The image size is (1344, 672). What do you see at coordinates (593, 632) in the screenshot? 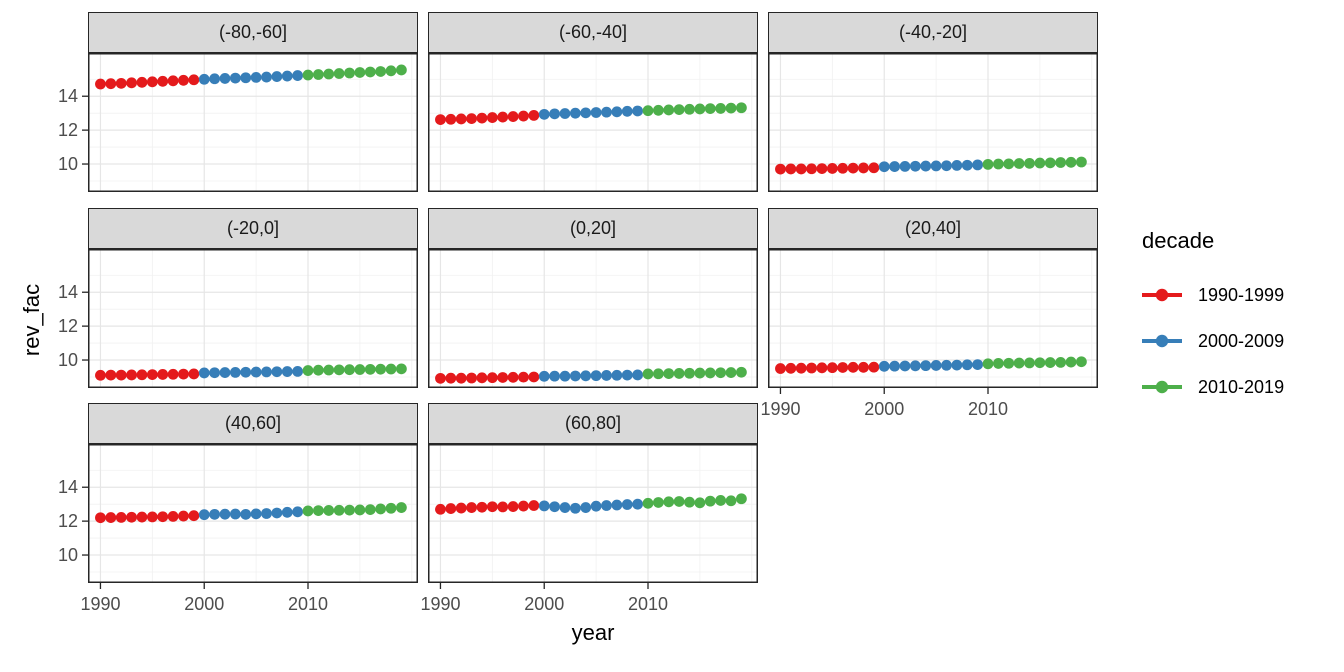
I see `x-axis-title: year` at bounding box center [593, 632].